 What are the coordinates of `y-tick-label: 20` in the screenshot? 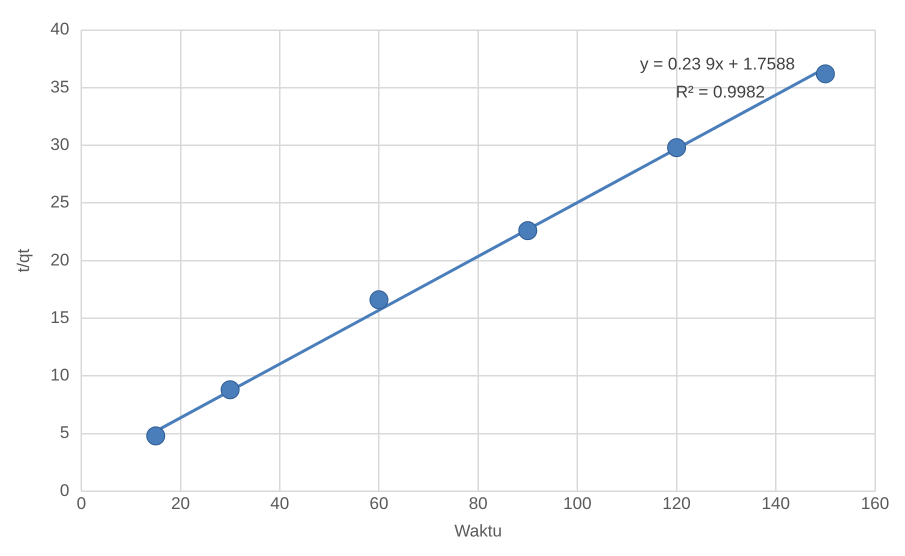 It's located at (60, 260).